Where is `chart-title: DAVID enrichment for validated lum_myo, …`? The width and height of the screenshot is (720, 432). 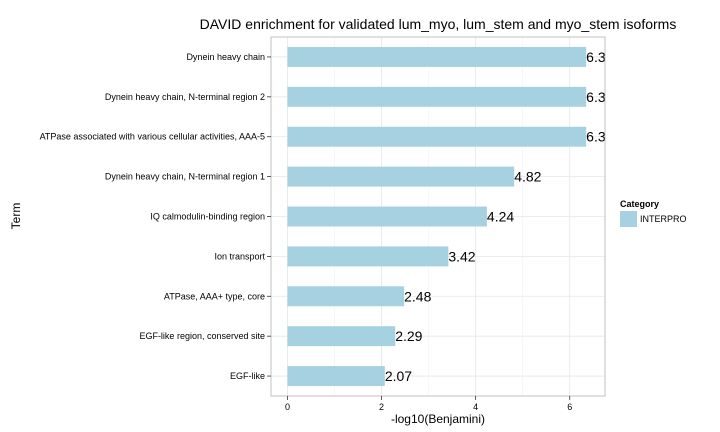
chart-title: DAVID enrichment for validated lum_myo, … is located at coordinates (438, 24).